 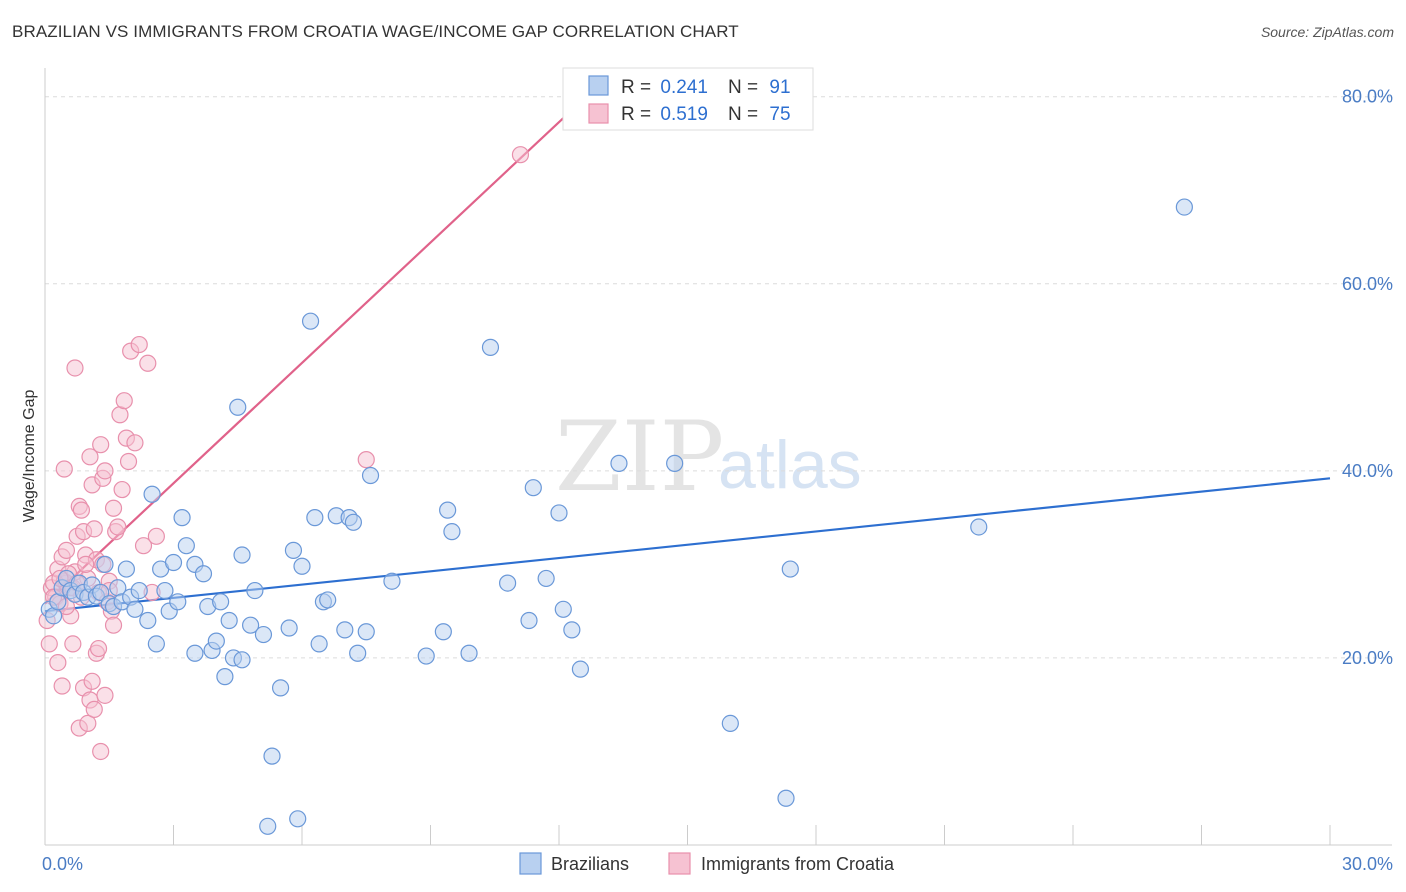 I want to click on y-axis-label: Wage/Income Gap, so click(x=29, y=456).